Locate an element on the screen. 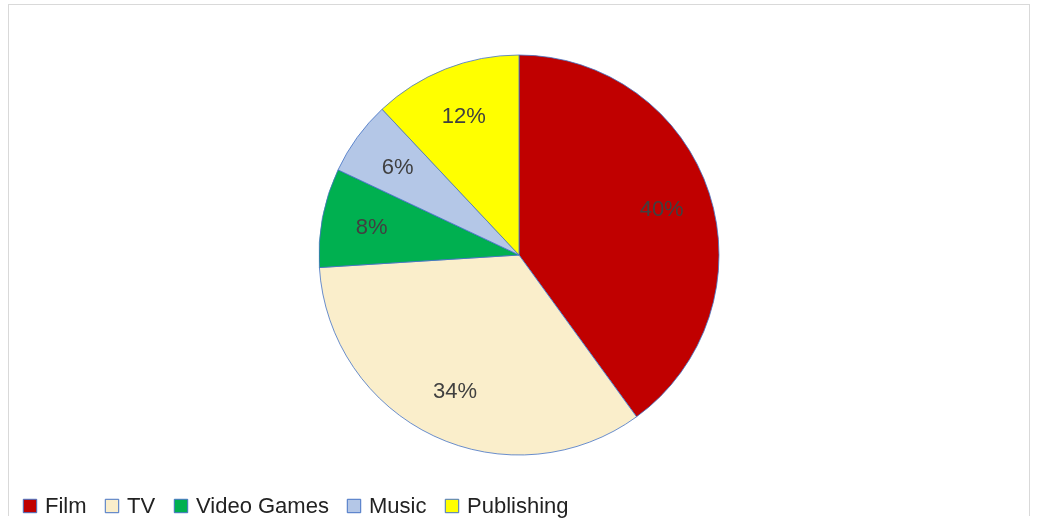  legend-label: Film is located at coordinates (66, 505).